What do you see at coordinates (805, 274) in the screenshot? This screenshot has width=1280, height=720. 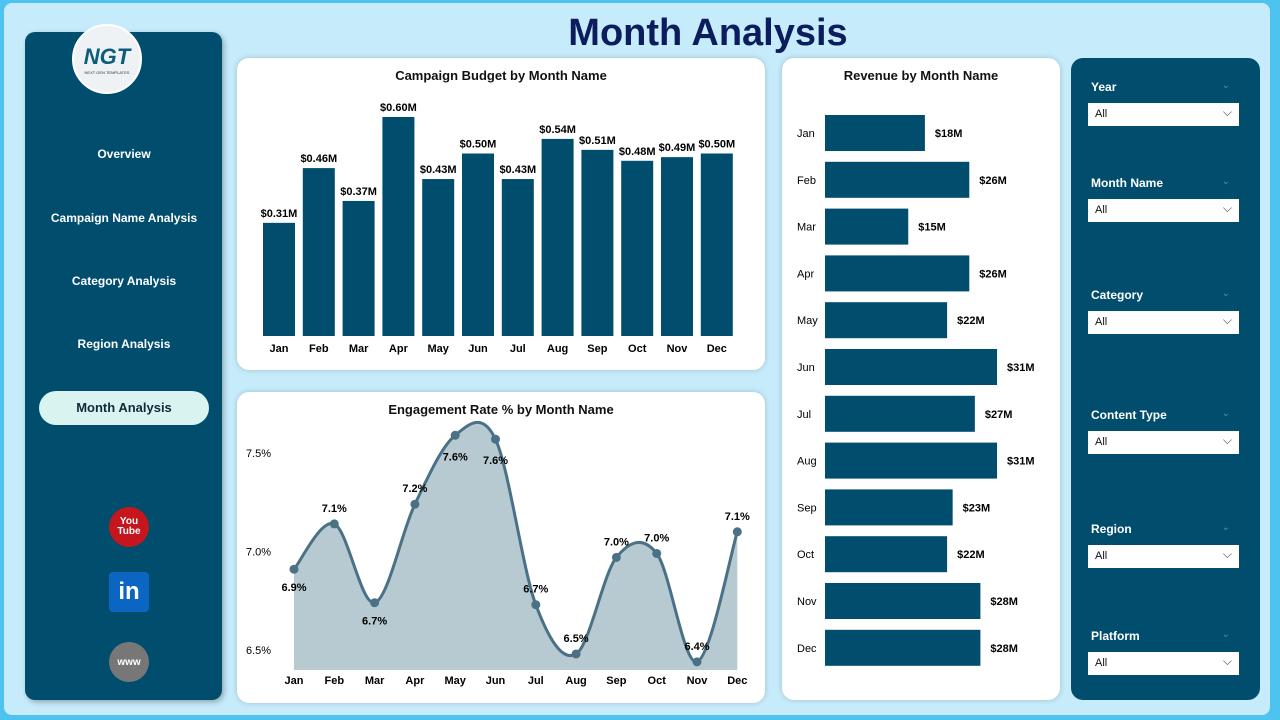 I see `y-tick-label: Apr` at bounding box center [805, 274].